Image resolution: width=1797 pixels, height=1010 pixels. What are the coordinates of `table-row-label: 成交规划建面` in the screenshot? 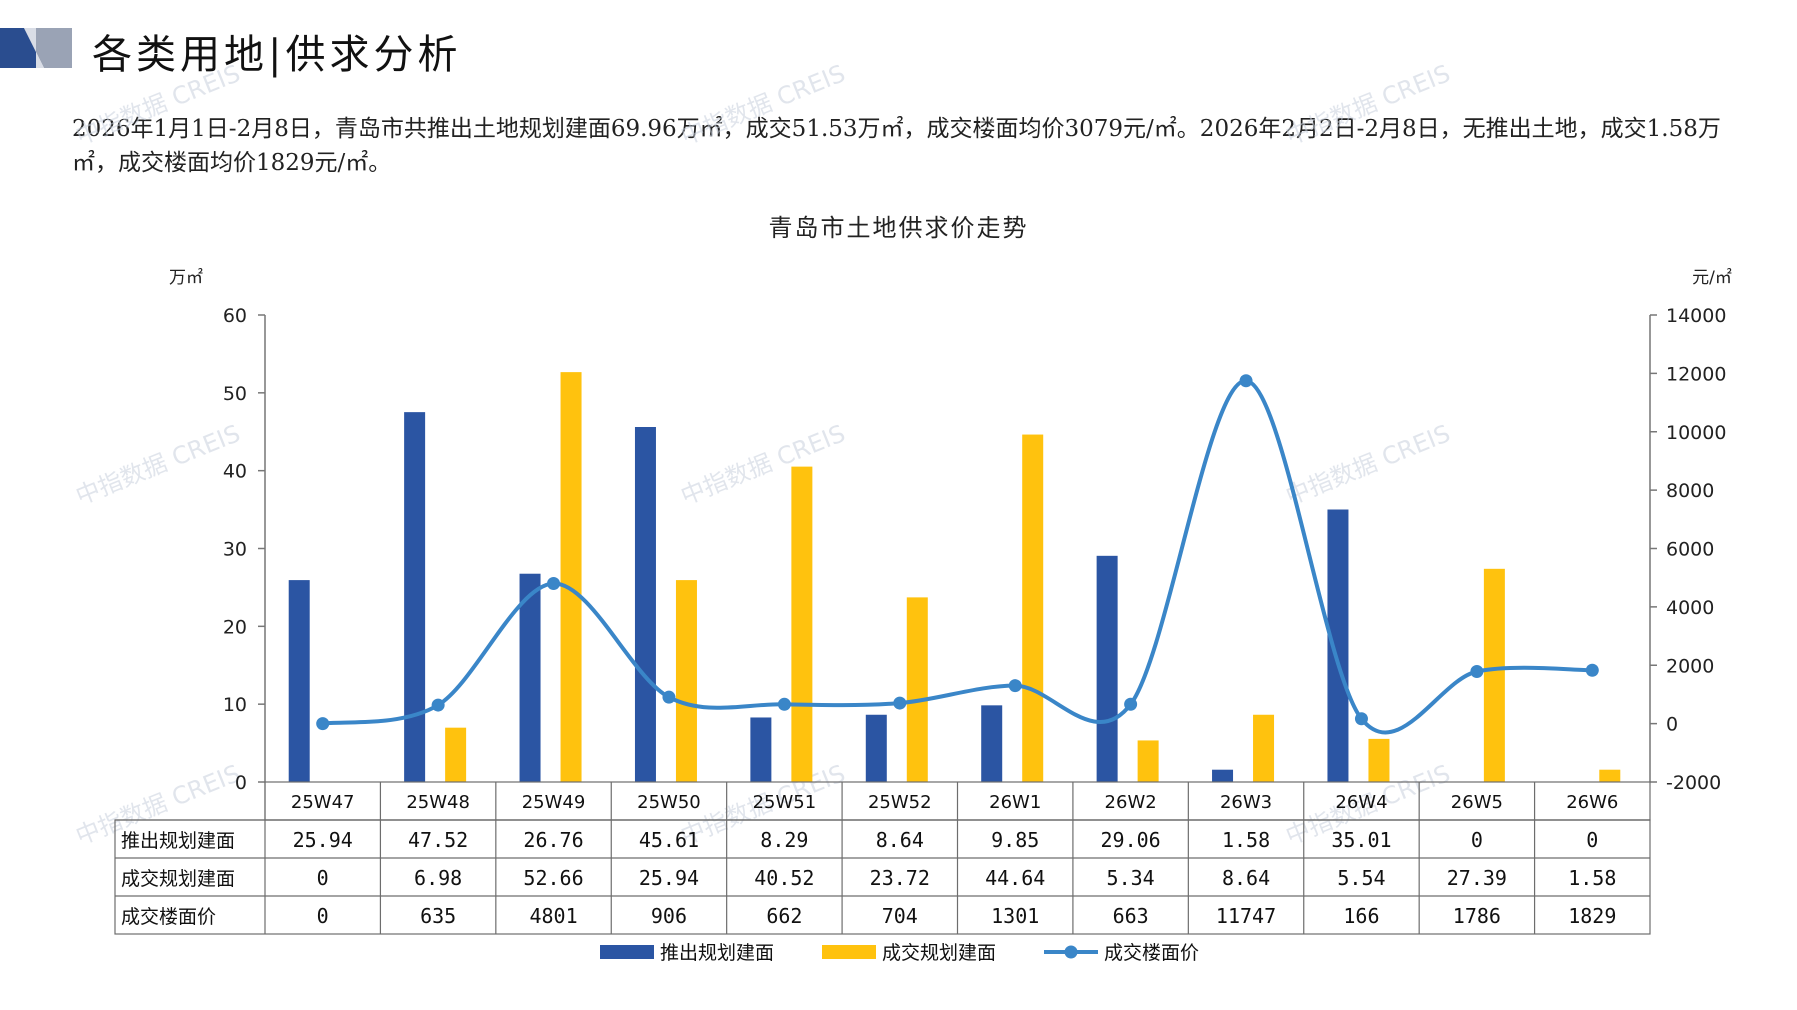 It's located at (178, 879).